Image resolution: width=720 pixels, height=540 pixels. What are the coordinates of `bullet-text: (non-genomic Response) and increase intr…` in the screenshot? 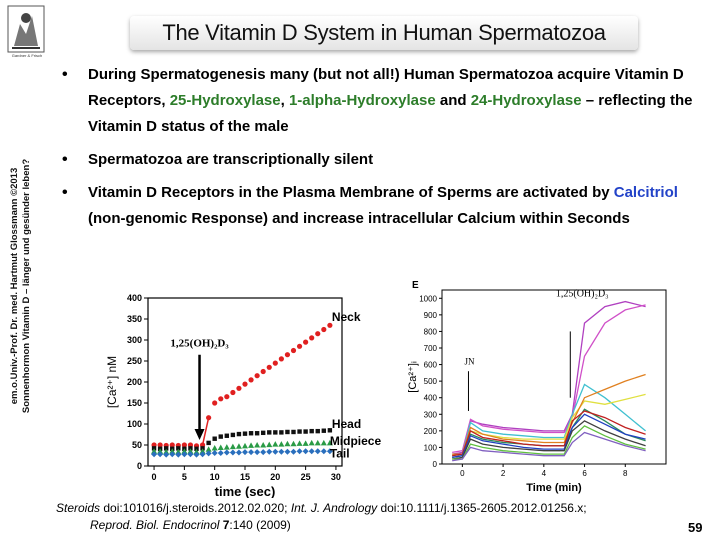 It's located at (359, 218).